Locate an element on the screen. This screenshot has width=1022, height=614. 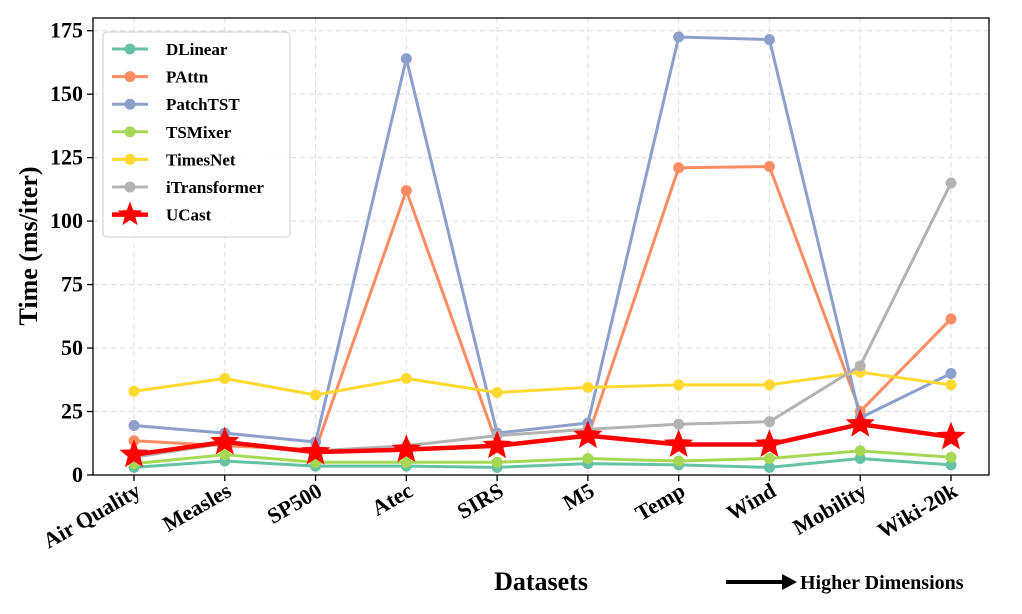
legend-item-pattn: PAttn is located at coordinates (160, 77).